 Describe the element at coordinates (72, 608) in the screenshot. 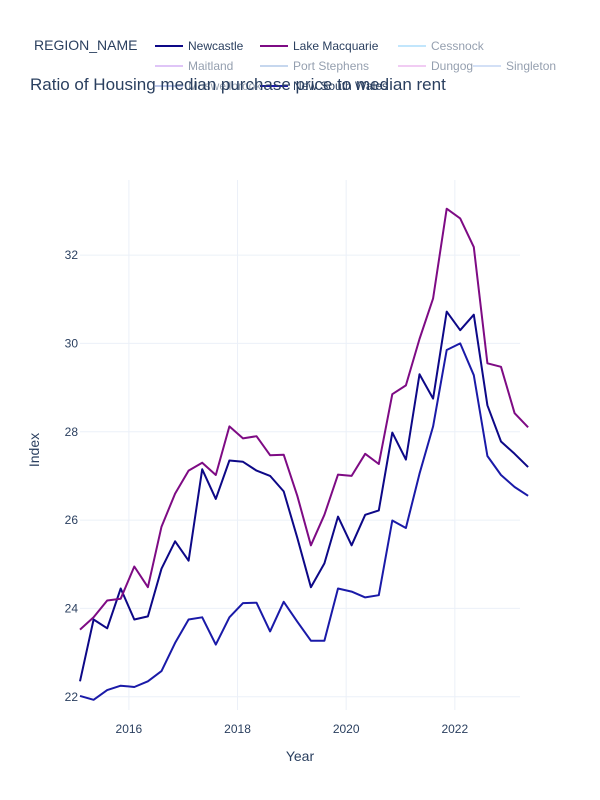

I see `y-tick-label: 24` at that location.